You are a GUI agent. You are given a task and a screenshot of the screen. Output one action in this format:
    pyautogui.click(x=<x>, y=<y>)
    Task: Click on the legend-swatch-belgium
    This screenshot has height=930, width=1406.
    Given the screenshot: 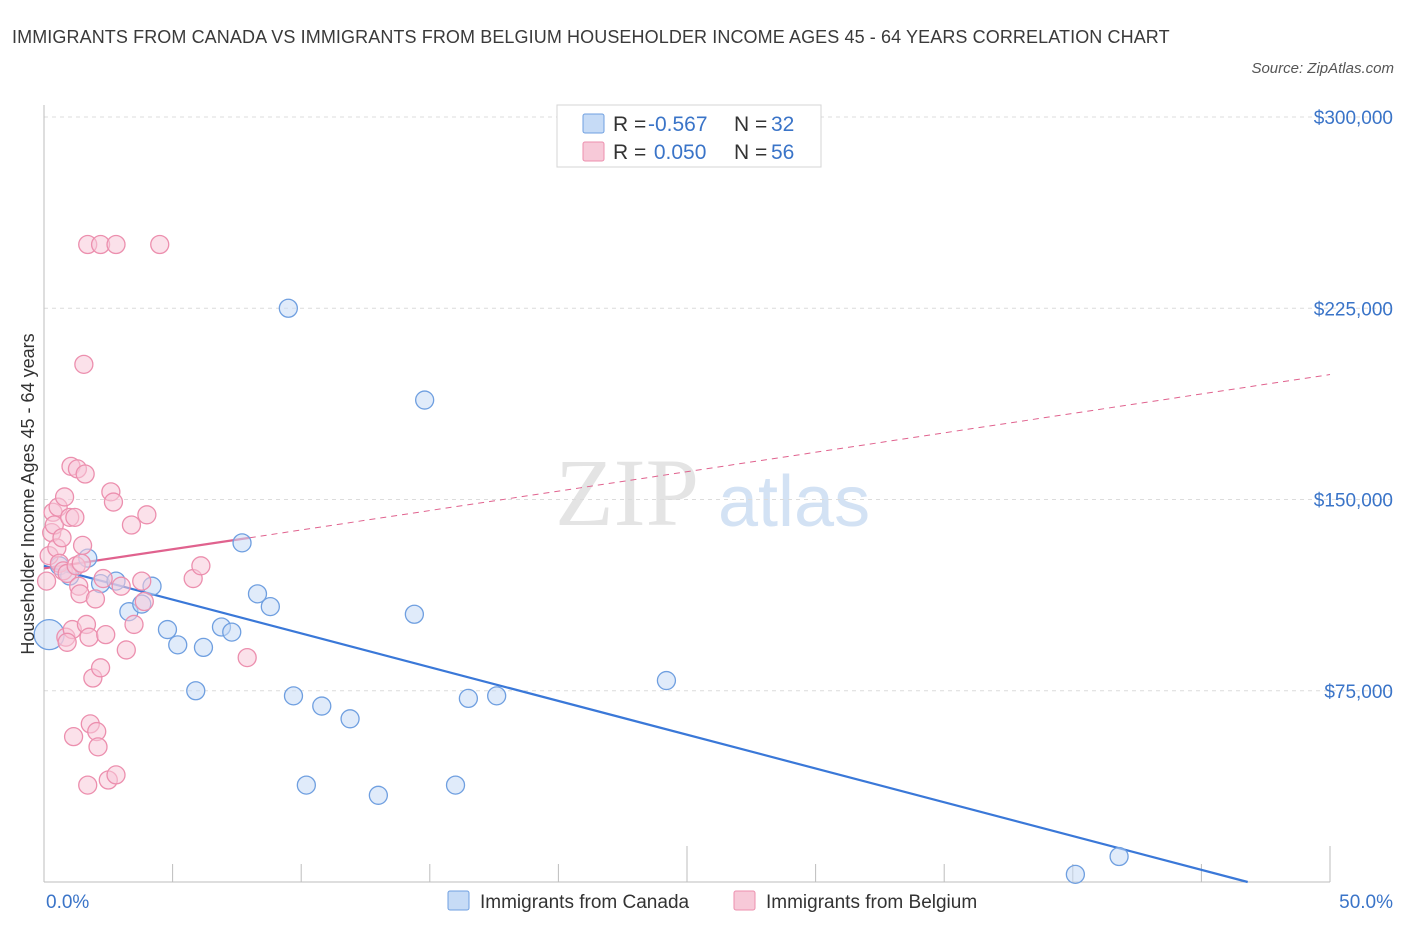 What is the action you would take?
    pyautogui.click(x=593, y=151)
    